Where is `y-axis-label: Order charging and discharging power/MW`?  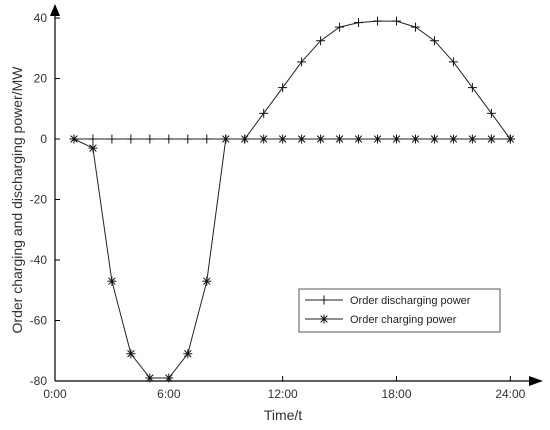 y-axis-label: Order charging and discharging power/MW is located at coordinates (17, 200).